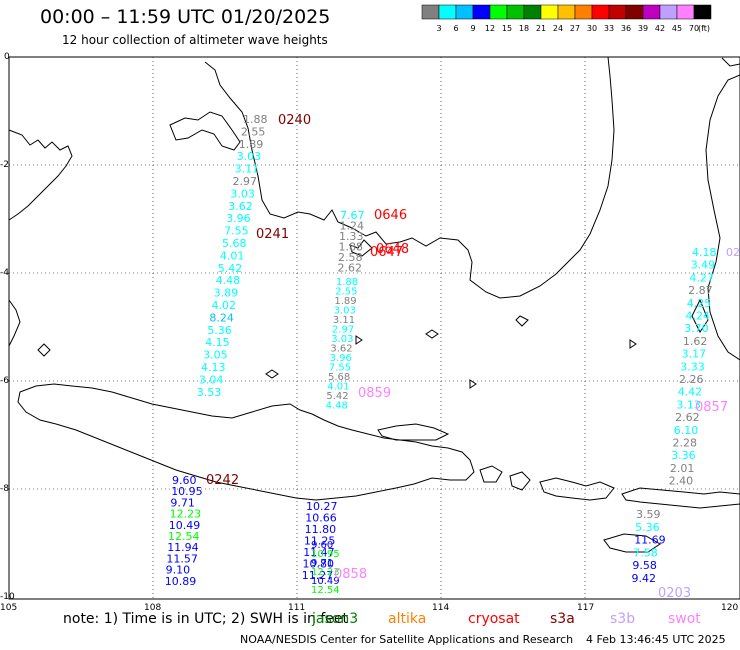 Image resolution: width=740 pixels, height=650 pixels. I want to click on wave-height-value: 3.70, so click(696, 328).